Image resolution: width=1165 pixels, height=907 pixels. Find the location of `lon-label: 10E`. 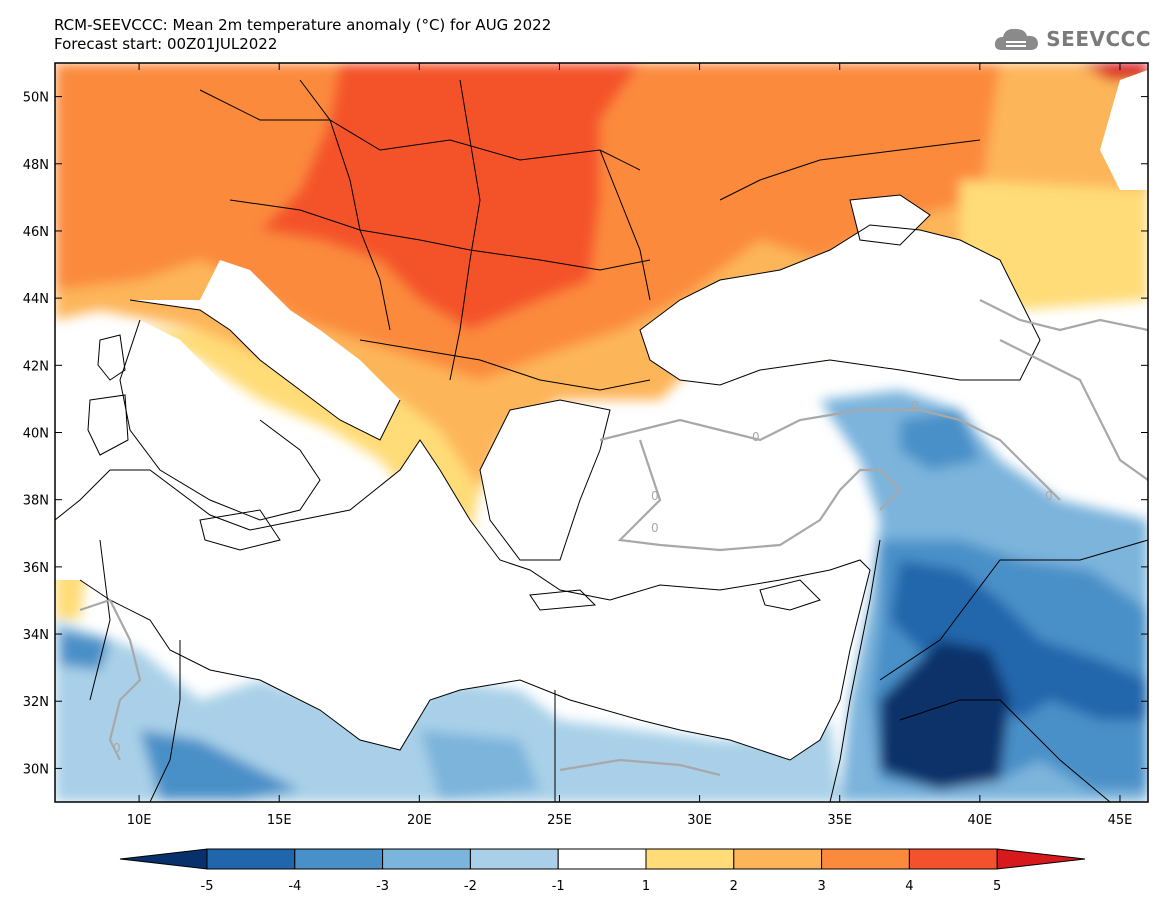

lon-label: 10E is located at coordinates (139, 820).